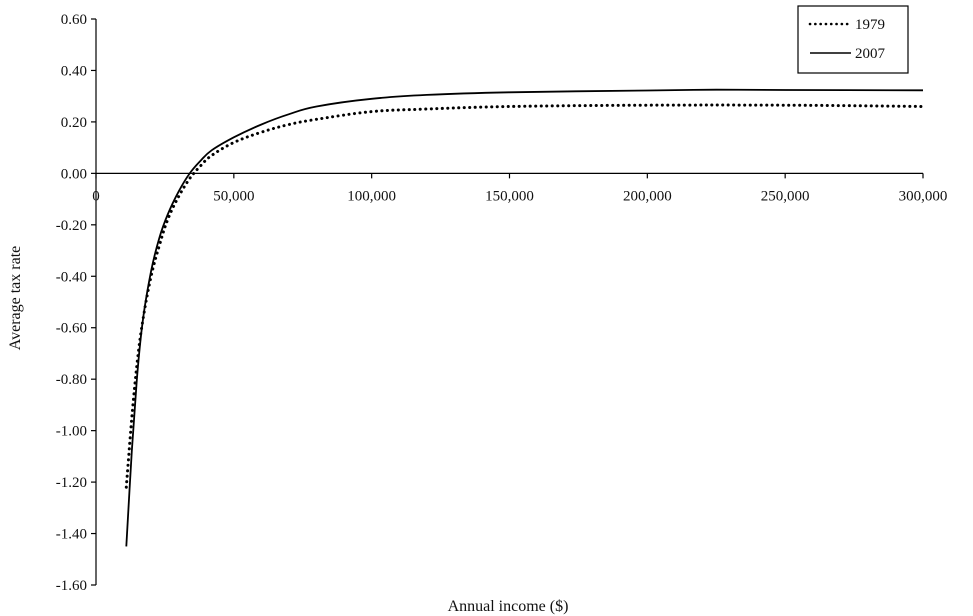 The image size is (973, 616). Describe the element at coordinates (870, 25) in the screenshot. I see `legend-label-1979: 1979` at that location.